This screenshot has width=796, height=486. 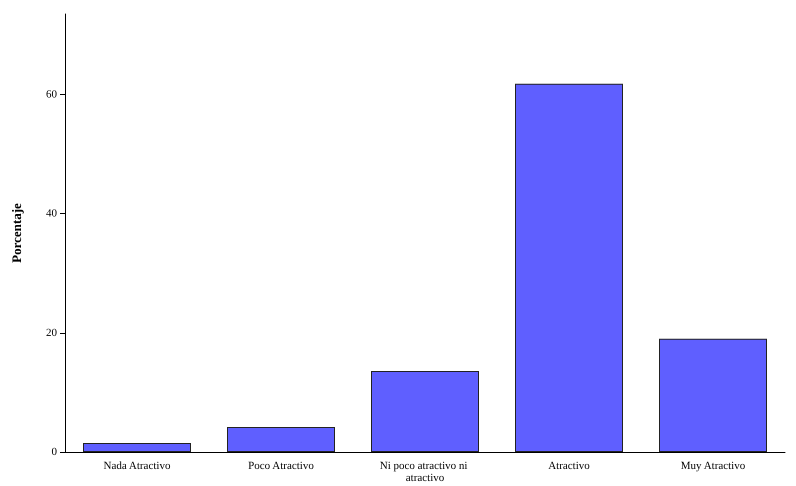 I want to click on y-tick-label: 60, so click(x=52, y=94).